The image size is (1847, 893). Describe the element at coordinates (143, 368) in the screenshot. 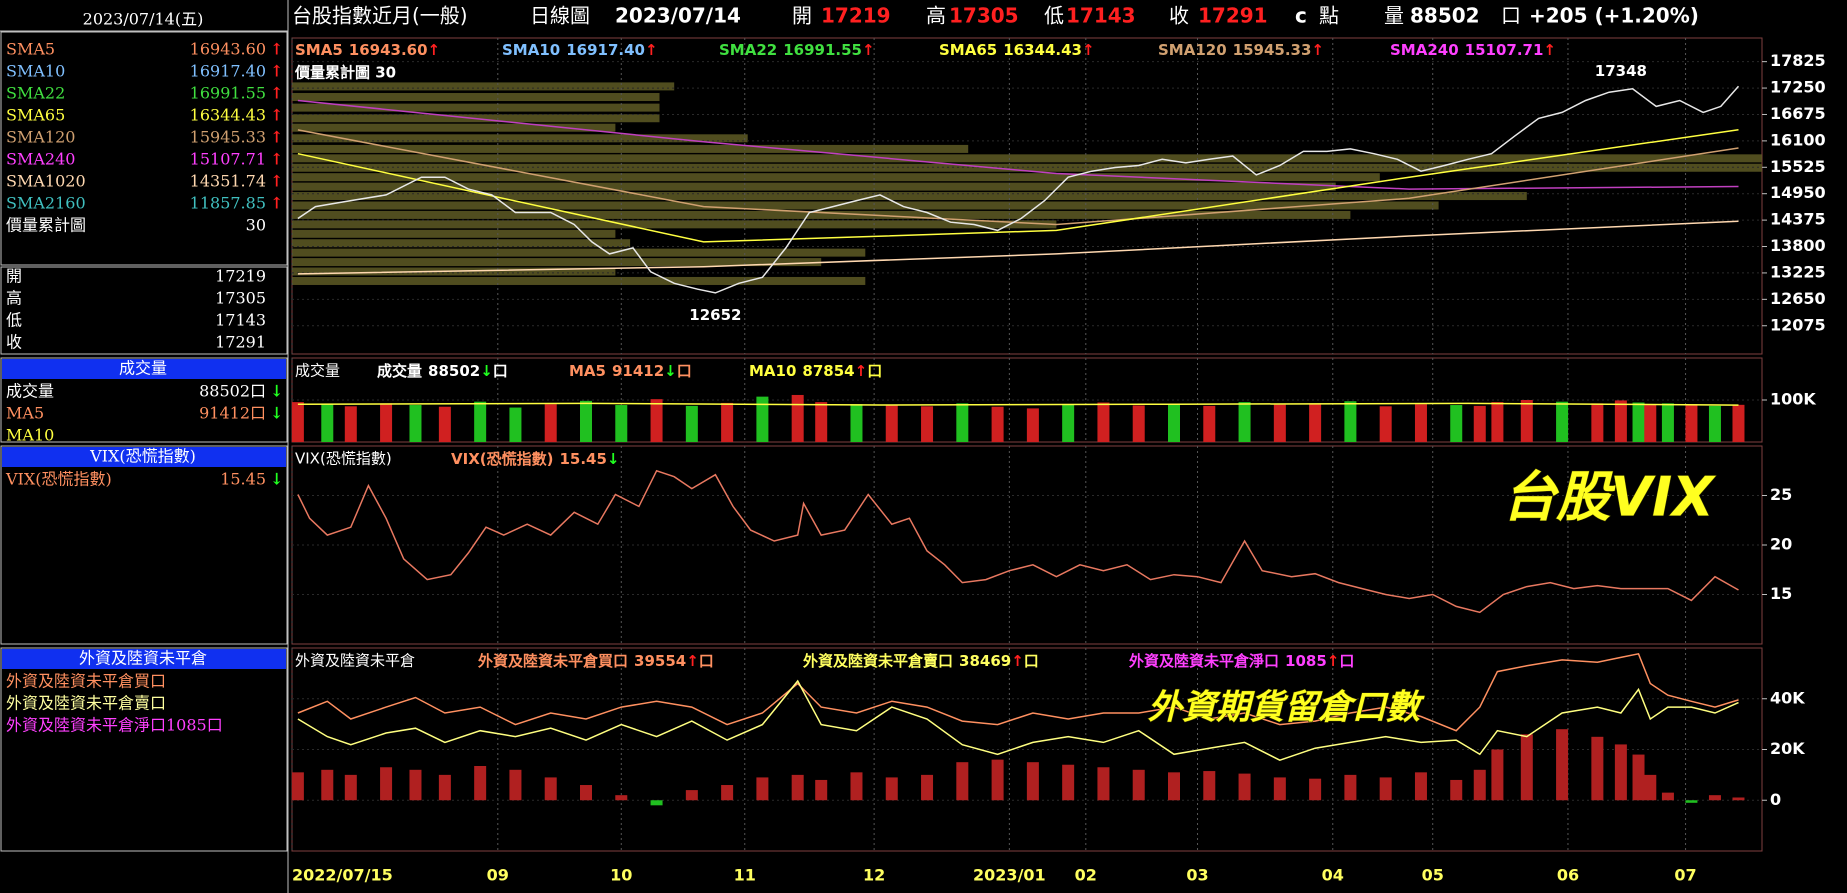

I see `section-title: 成交量` at that location.